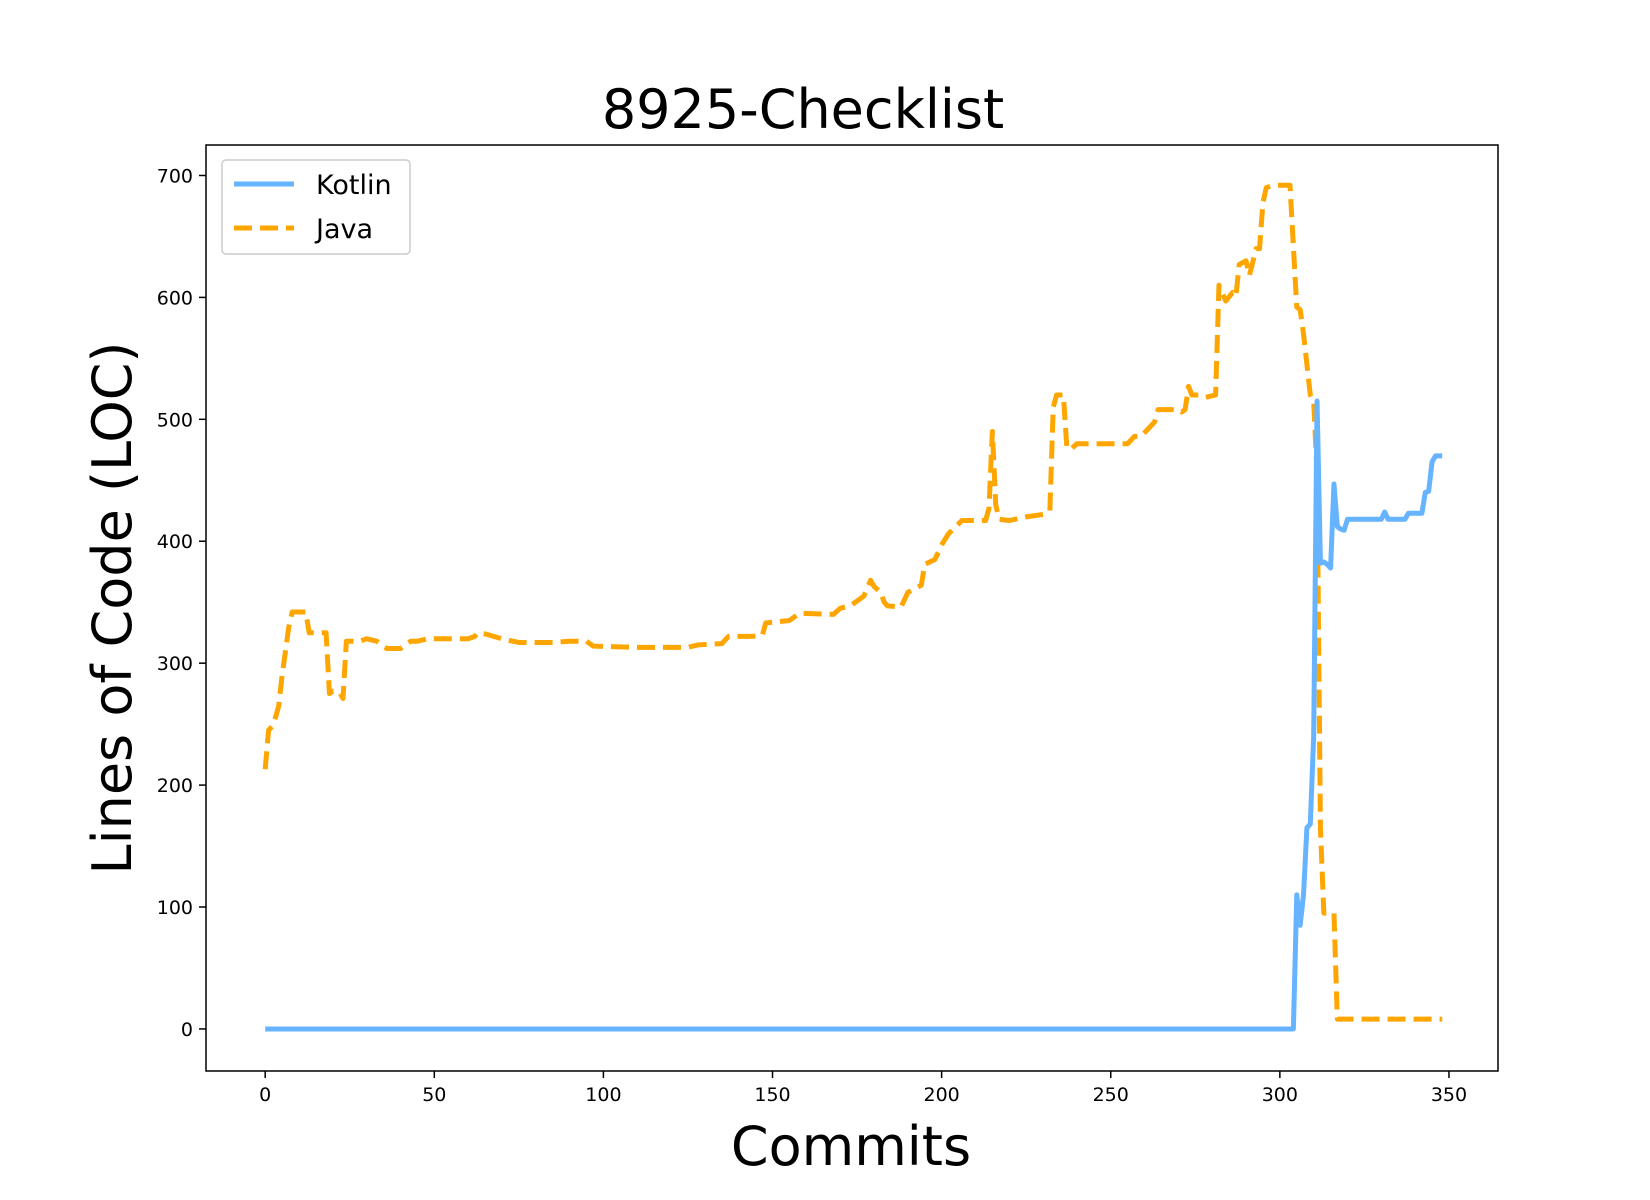 This screenshot has width=1650, height=1200. I want to click on legend-label-kotlin: Kotlin, so click(354, 185).